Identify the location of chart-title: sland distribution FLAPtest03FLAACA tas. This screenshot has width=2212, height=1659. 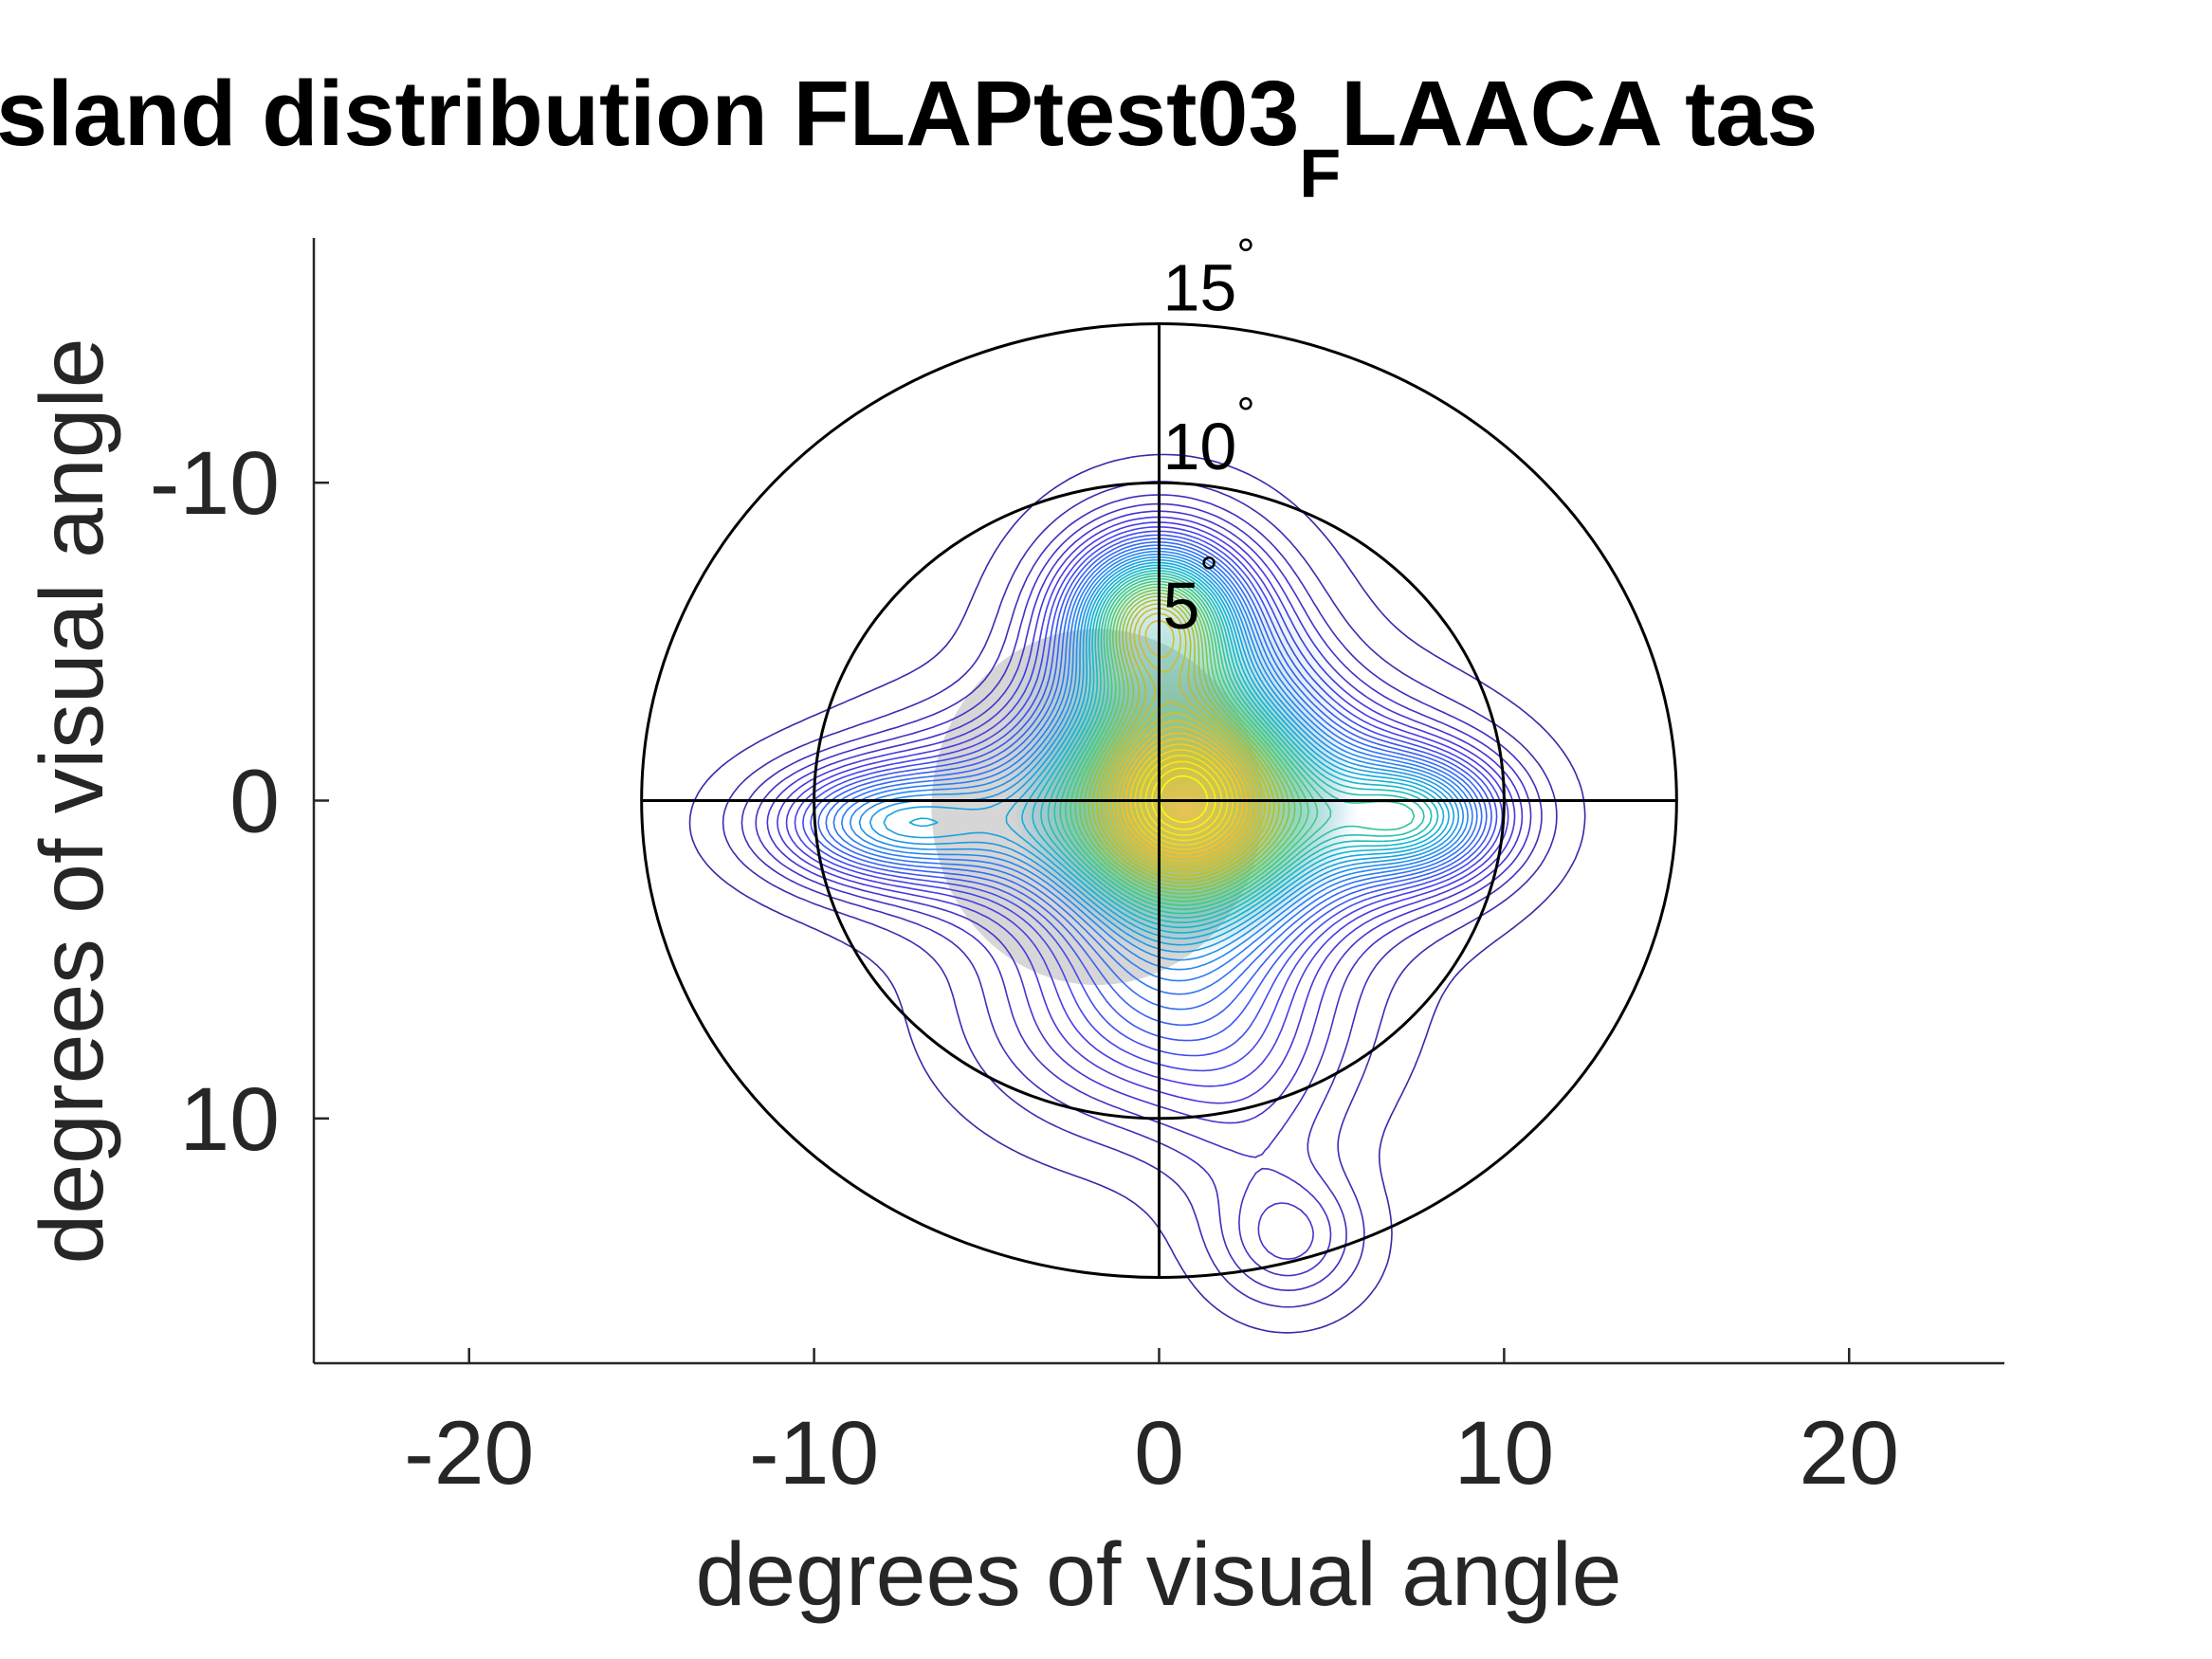
(909, 137).